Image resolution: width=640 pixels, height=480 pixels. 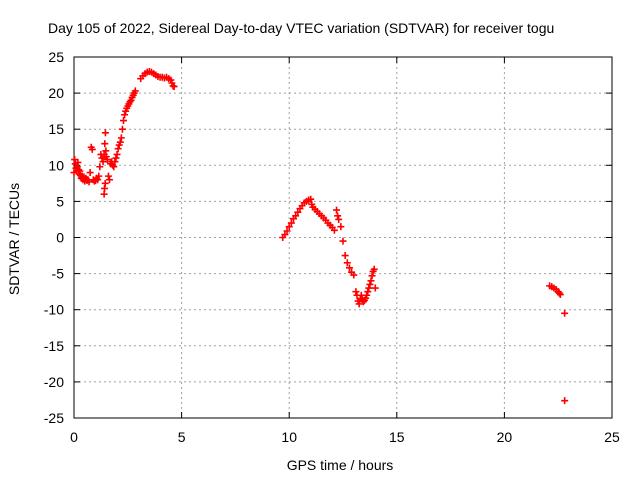 I want to click on x-tick-label: 15, so click(x=397, y=437).